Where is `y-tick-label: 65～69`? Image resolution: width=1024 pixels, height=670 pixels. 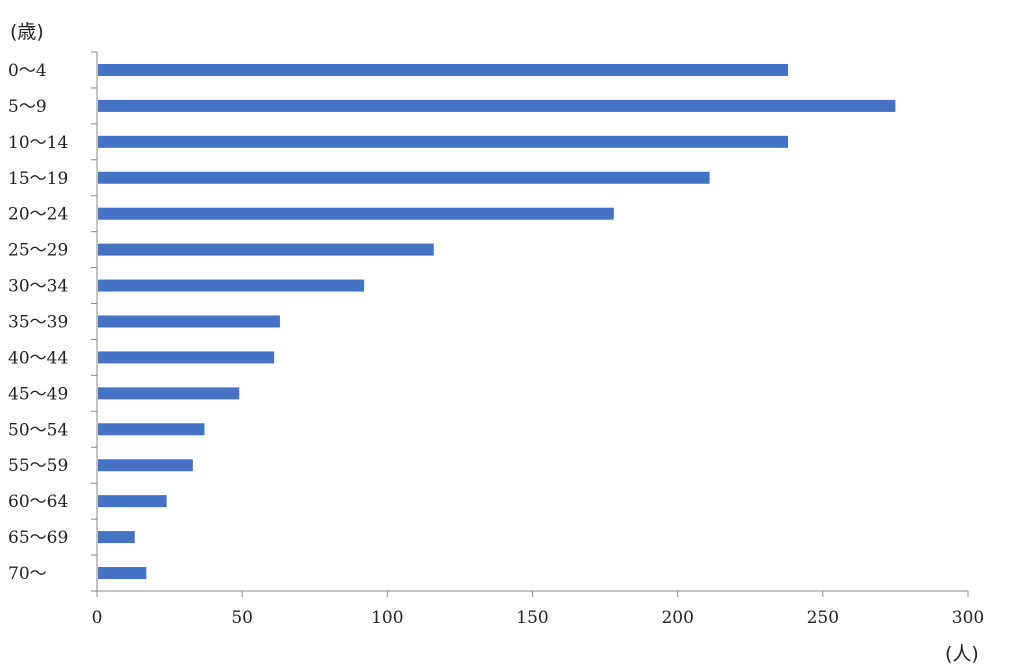
y-tick-label: 65～69 is located at coordinates (38, 538).